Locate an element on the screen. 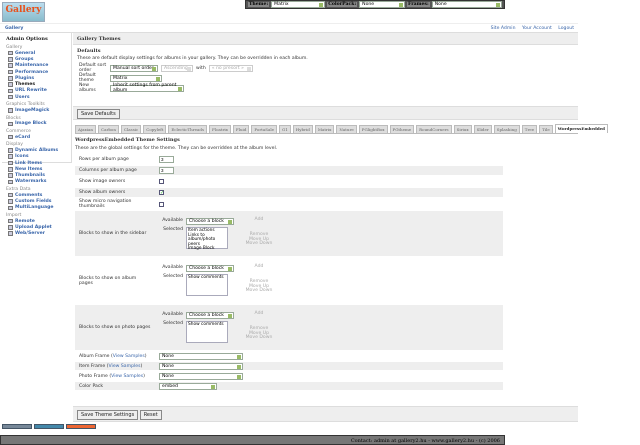 The width and height of the screenshot is (640, 445). color-pack-select: embed is located at coordinates (188, 386).